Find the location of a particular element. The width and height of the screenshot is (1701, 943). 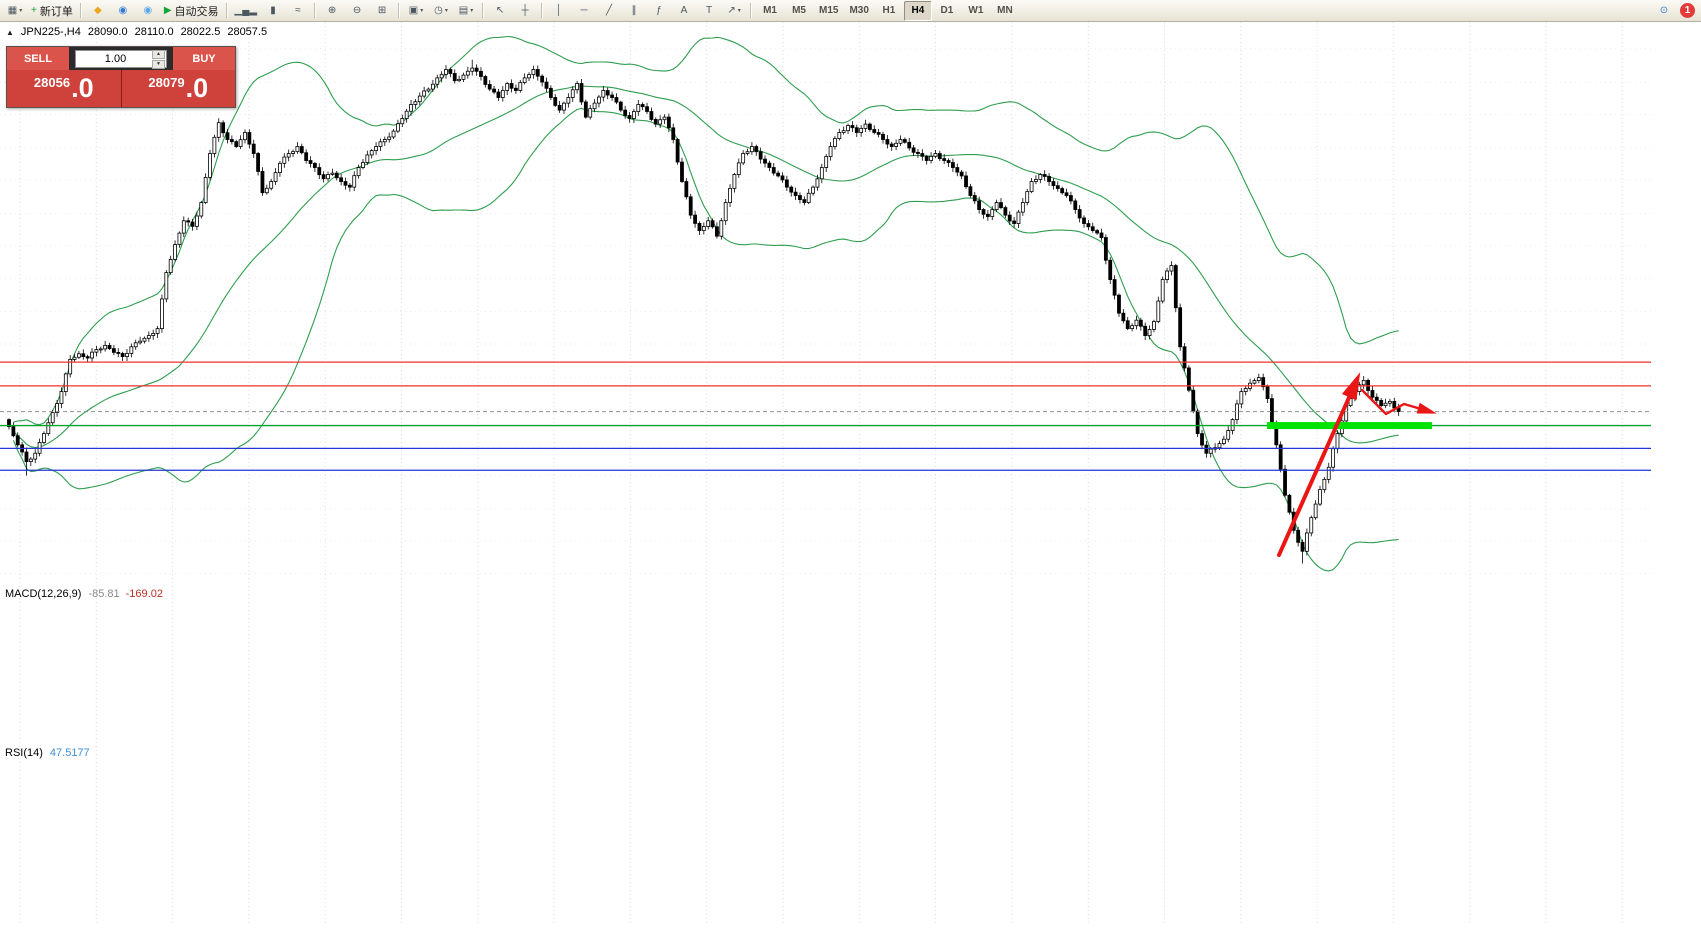

tile-windows-icon-glyph: ⊞ is located at coordinates (382, 10).